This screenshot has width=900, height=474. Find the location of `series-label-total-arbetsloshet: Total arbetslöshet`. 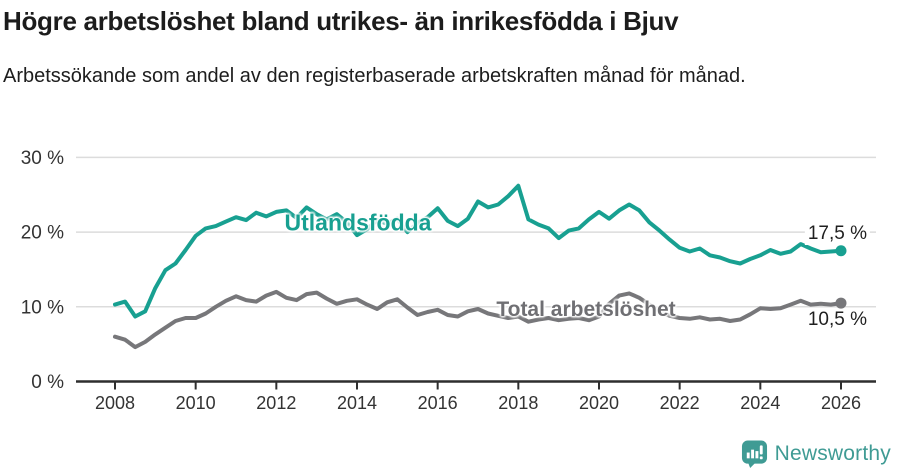

series-label-total-arbetsloshet: Total arbetslöshet is located at coordinates (586, 309).